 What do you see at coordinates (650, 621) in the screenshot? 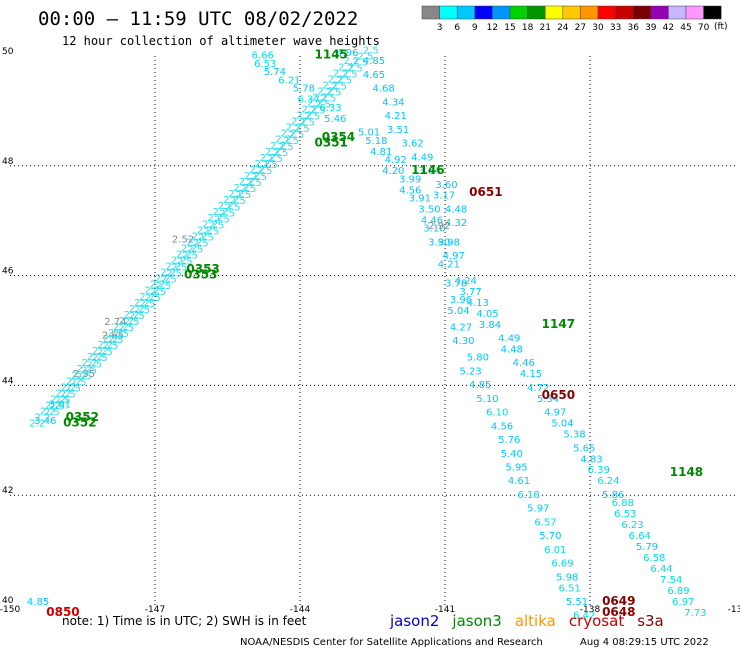
I see `satellite-name: s3a` at bounding box center [650, 621].